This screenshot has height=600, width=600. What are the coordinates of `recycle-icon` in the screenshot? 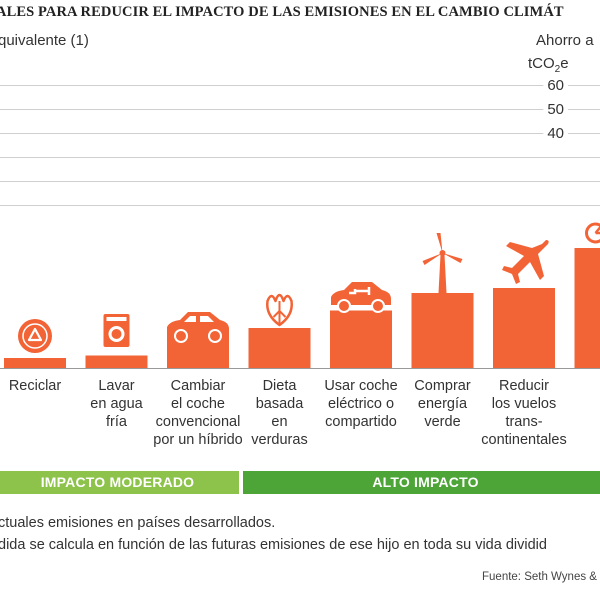 It's located at (35, 336).